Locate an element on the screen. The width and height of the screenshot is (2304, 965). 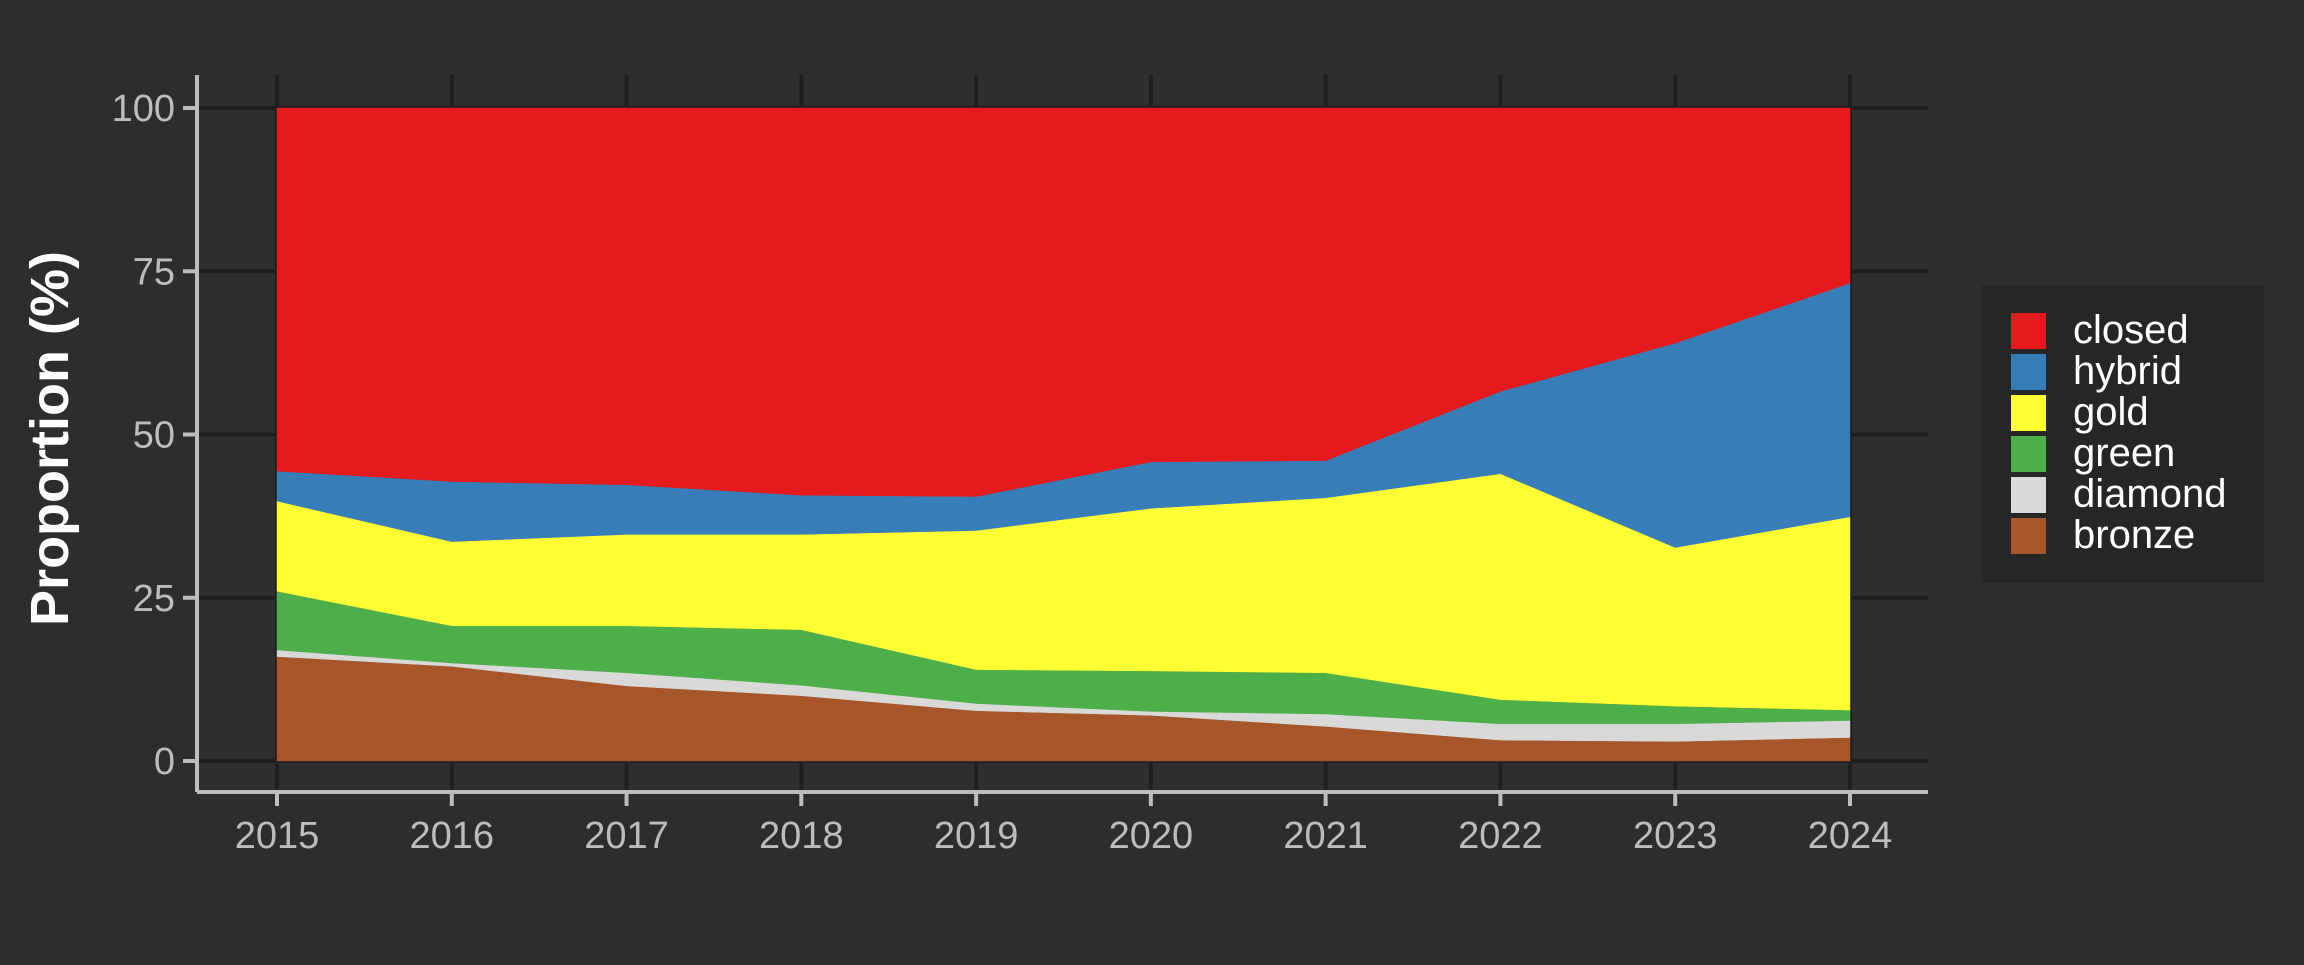
legend-key-green is located at coordinates (2028, 454).